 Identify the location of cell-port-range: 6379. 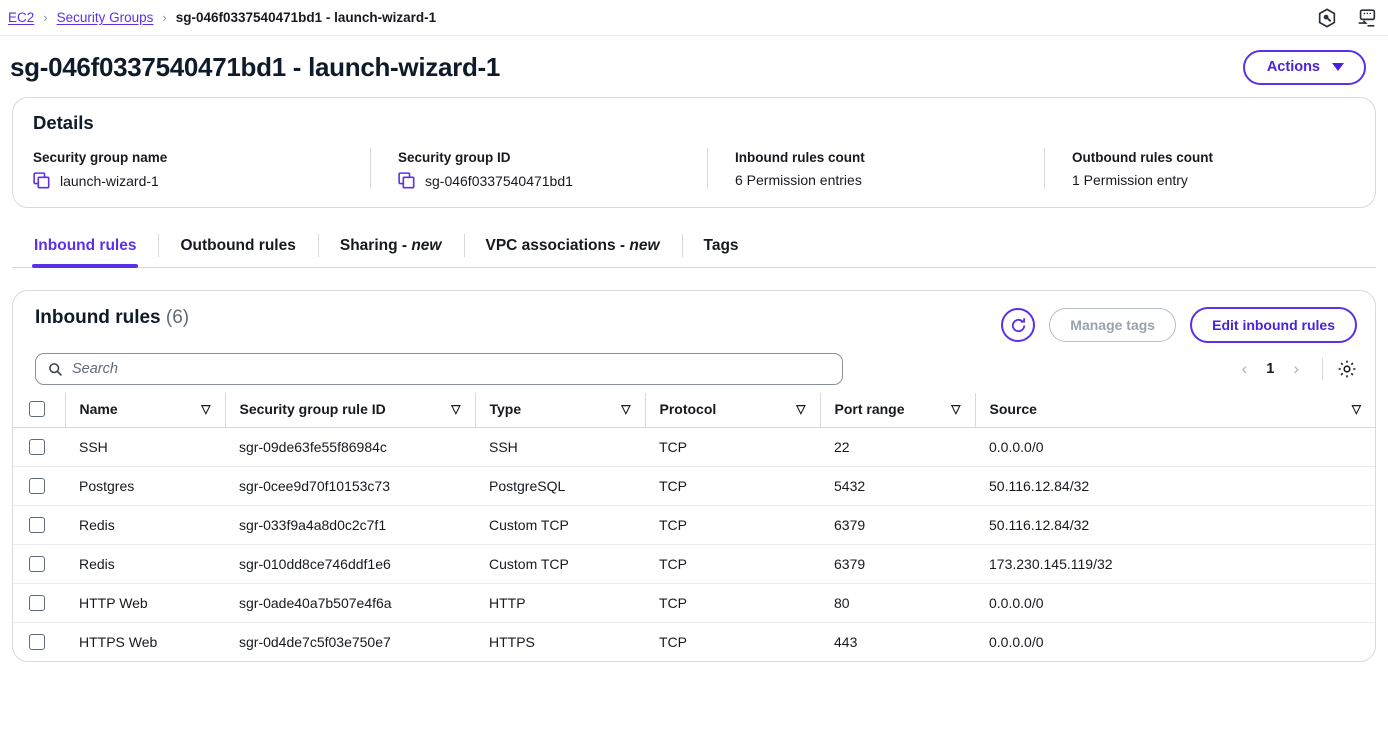
(897, 525).